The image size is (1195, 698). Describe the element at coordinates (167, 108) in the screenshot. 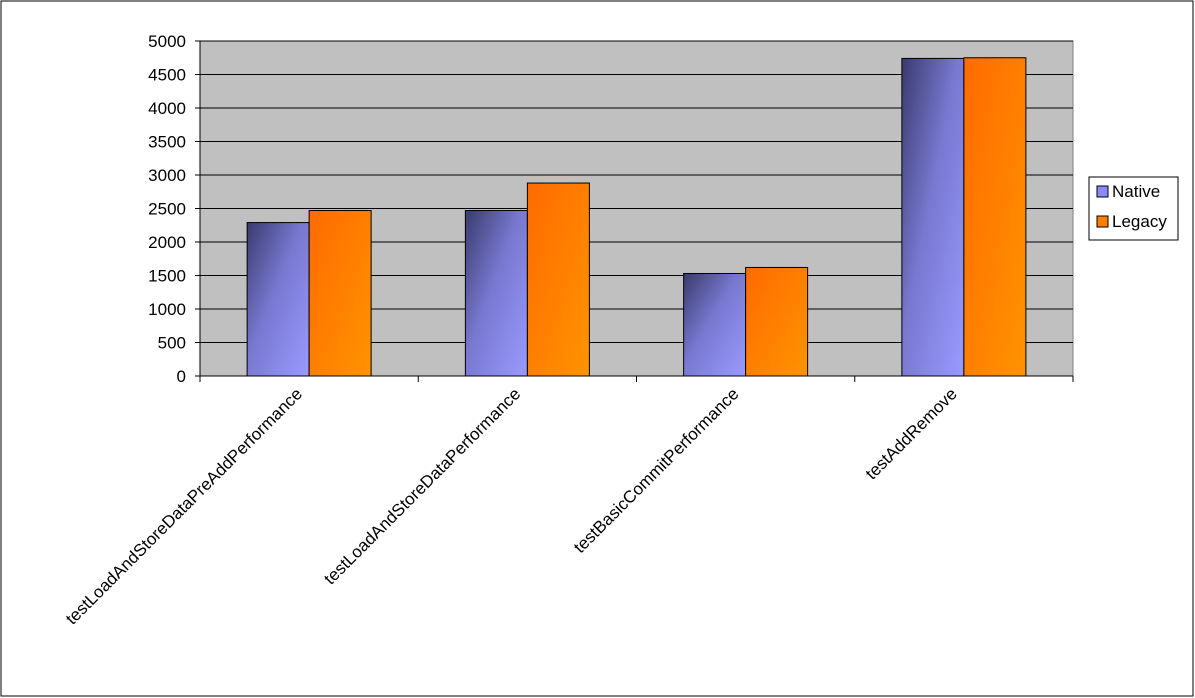

I see `y-tick-label: 4000` at that location.